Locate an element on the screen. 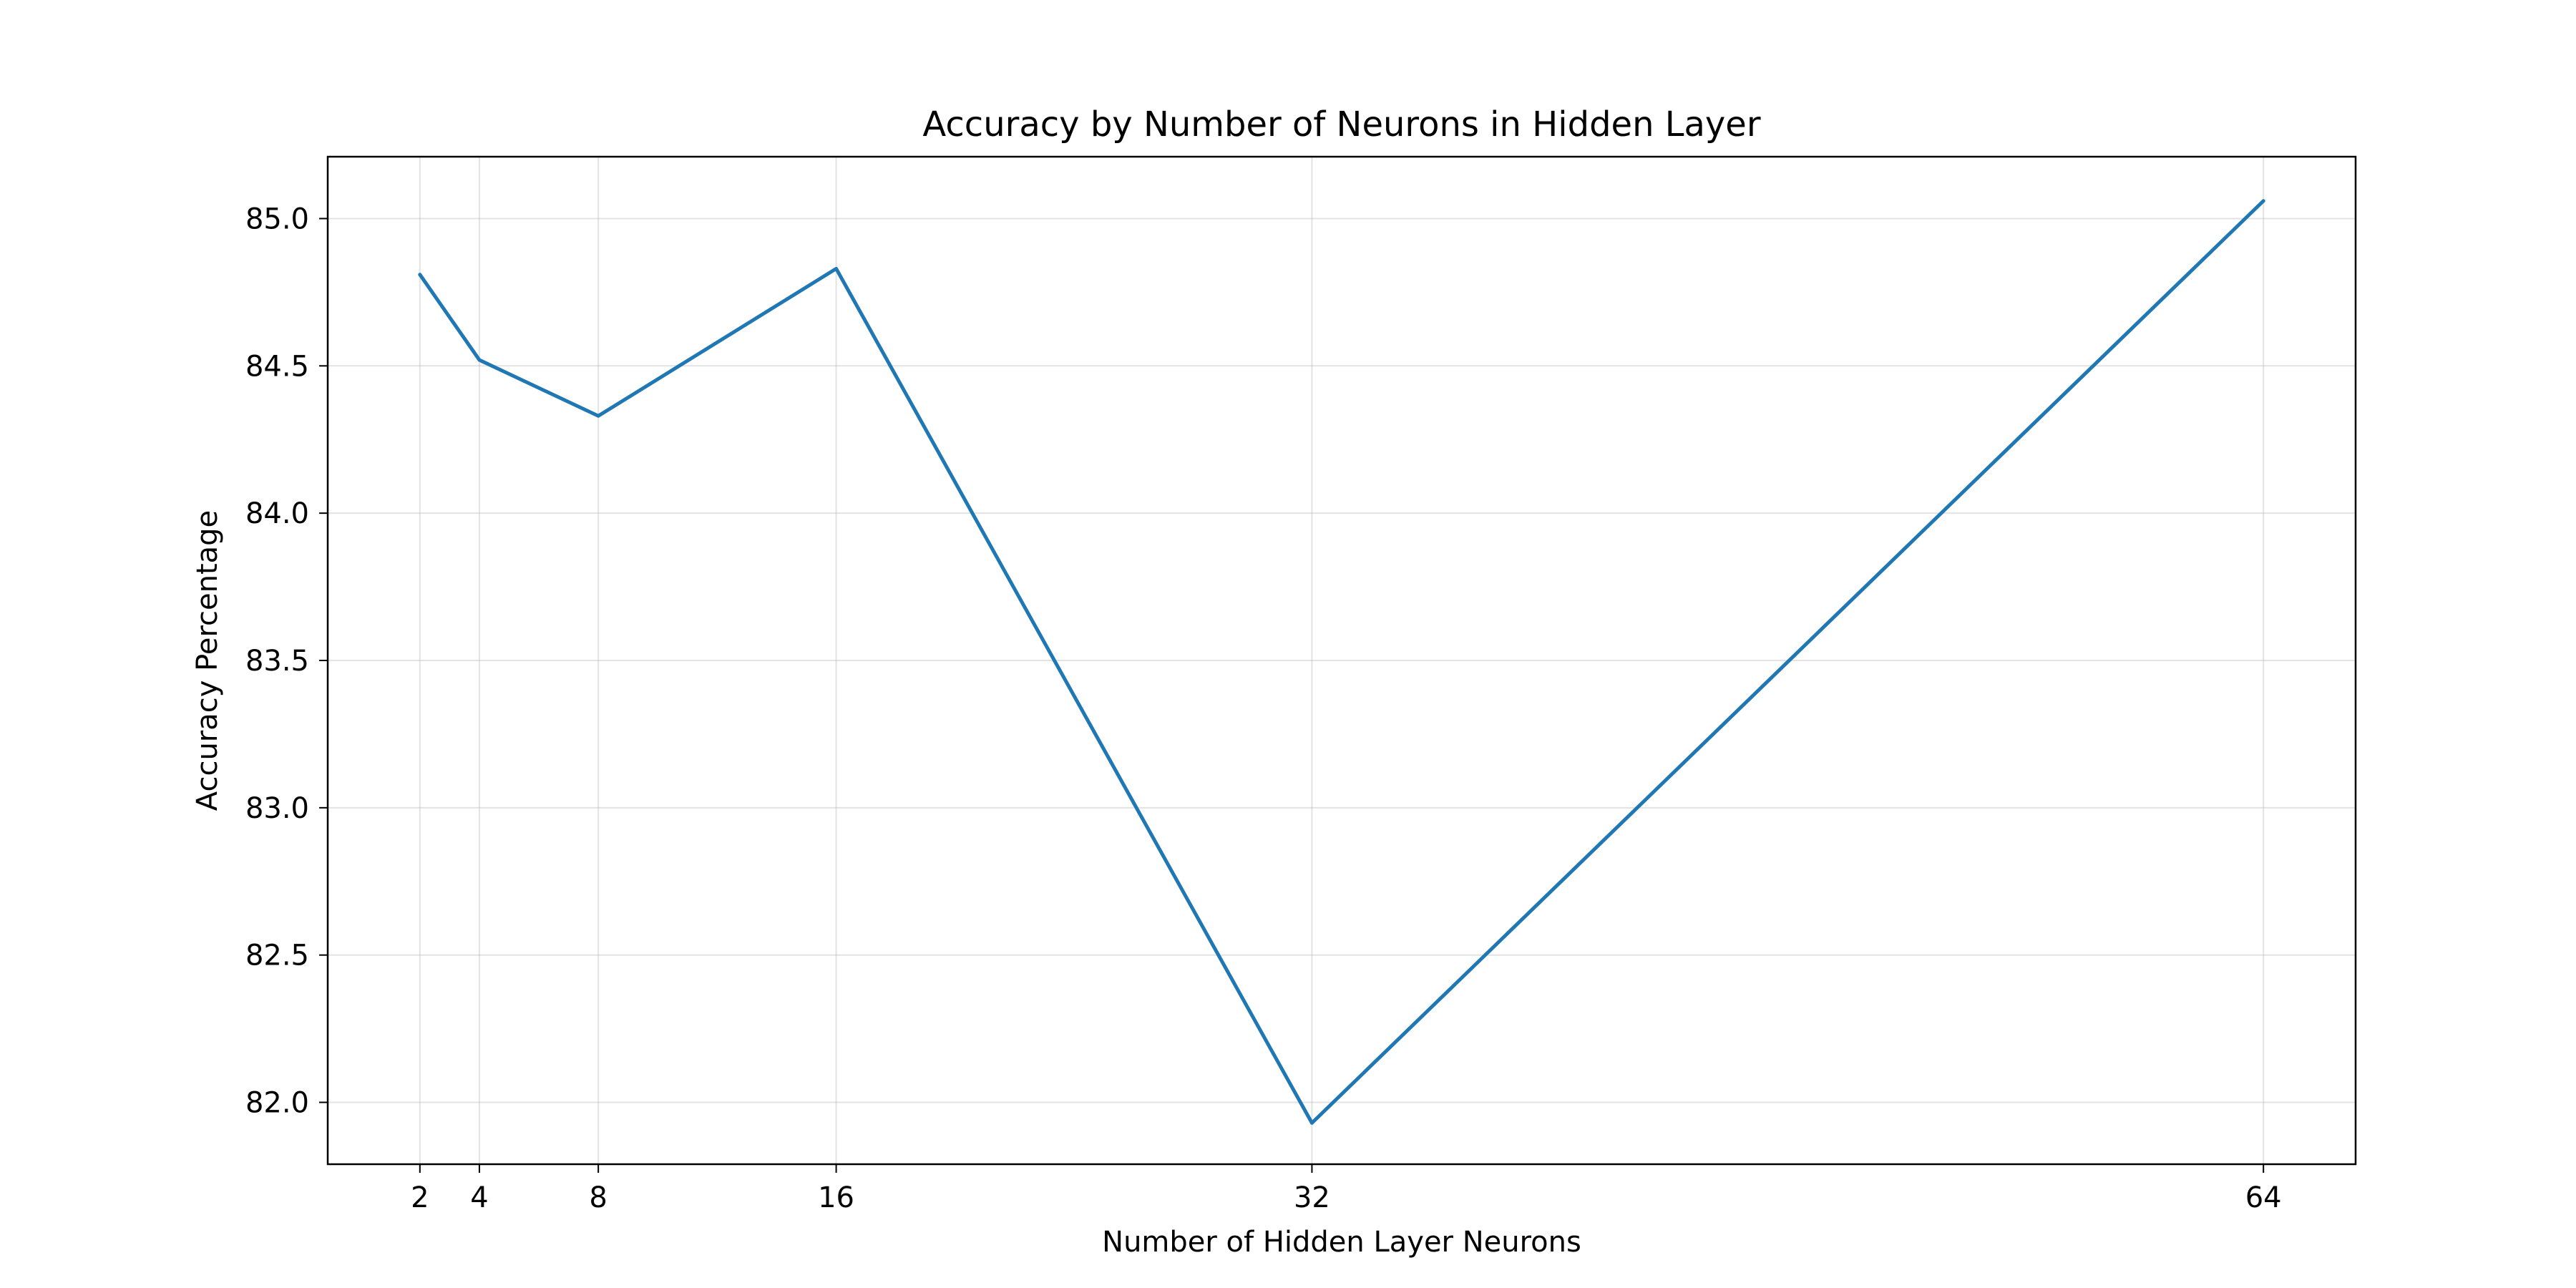 Image resolution: width=2576 pixels, height=1288 pixels. y-tick-label: 84.0 is located at coordinates (277, 513).